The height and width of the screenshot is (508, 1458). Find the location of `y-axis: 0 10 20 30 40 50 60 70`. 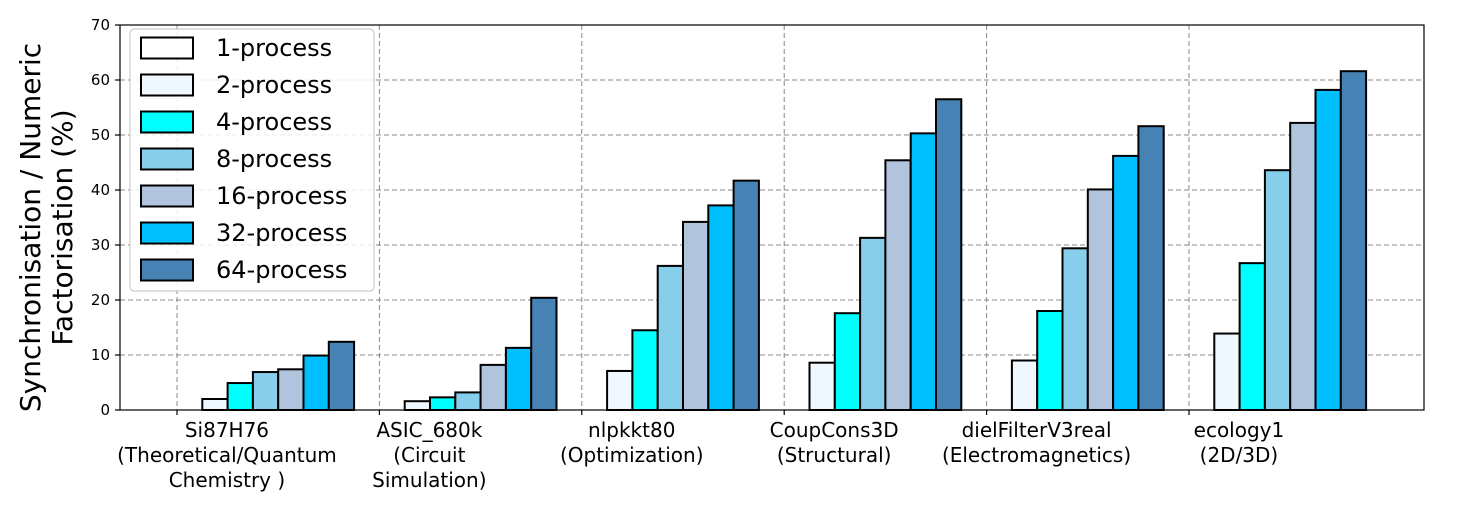

y-axis: 0 10 20 30 40 50 60 70 is located at coordinates (105, 217).